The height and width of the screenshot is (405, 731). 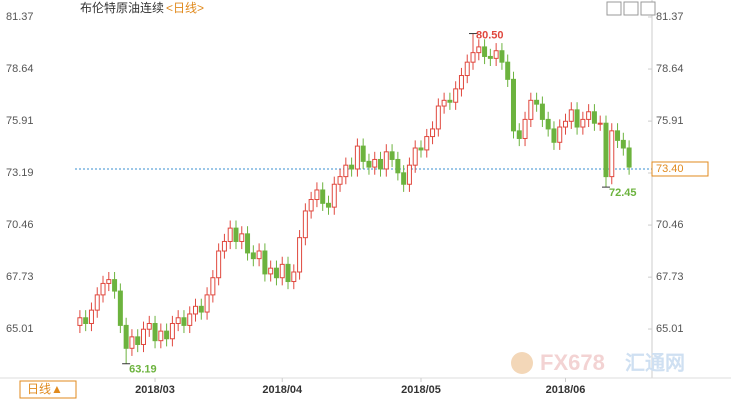 What do you see at coordinates (282, 390) in the screenshot?
I see `x-tick-label: 2018/04` at bounding box center [282, 390].